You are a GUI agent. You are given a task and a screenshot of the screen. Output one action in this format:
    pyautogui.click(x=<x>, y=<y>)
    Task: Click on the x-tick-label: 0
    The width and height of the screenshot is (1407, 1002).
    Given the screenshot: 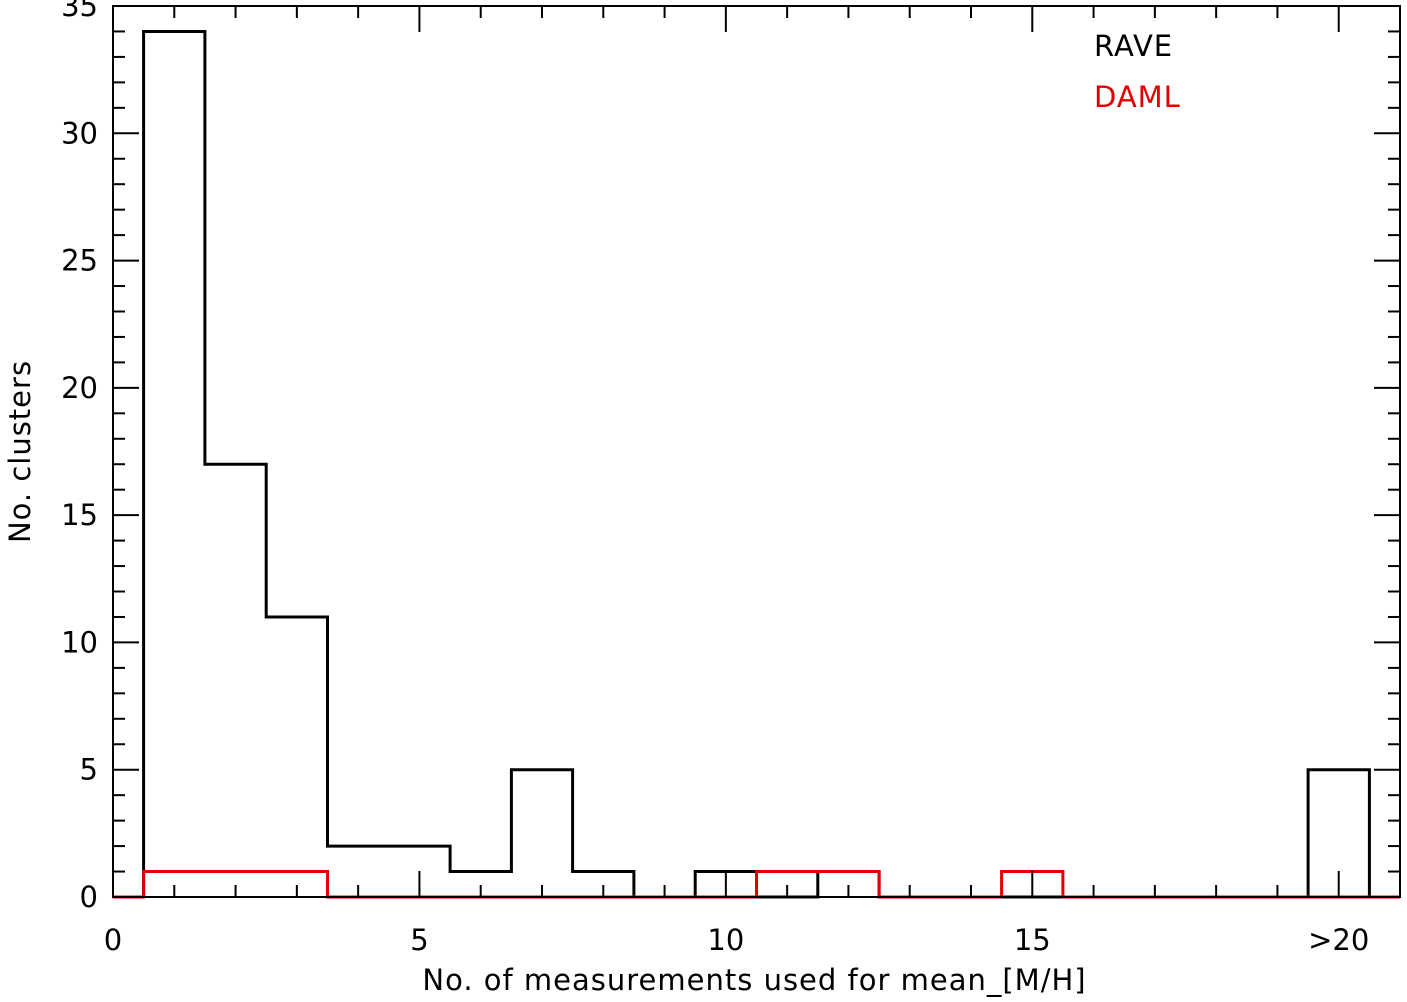 What is the action you would take?
    pyautogui.click(x=113, y=940)
    